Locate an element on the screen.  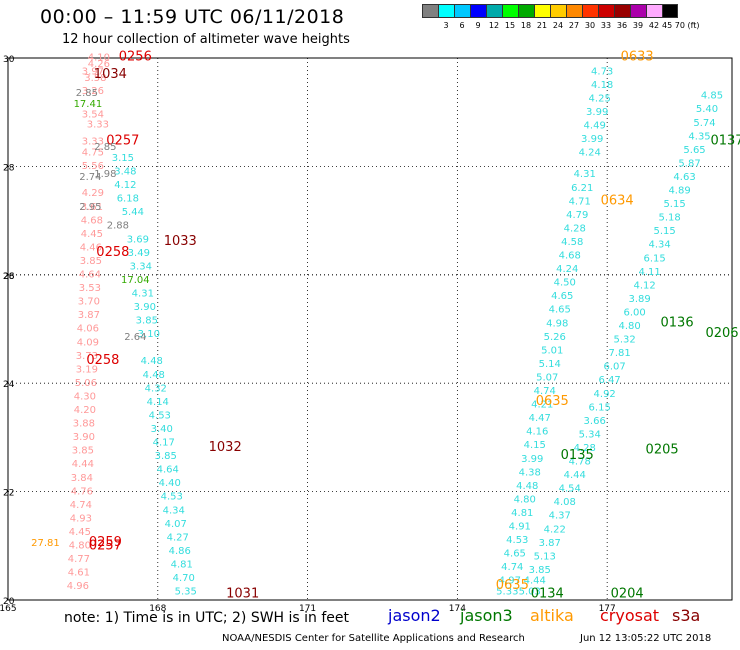
swh-value: 3.53 is located at coordinates (90, 288).